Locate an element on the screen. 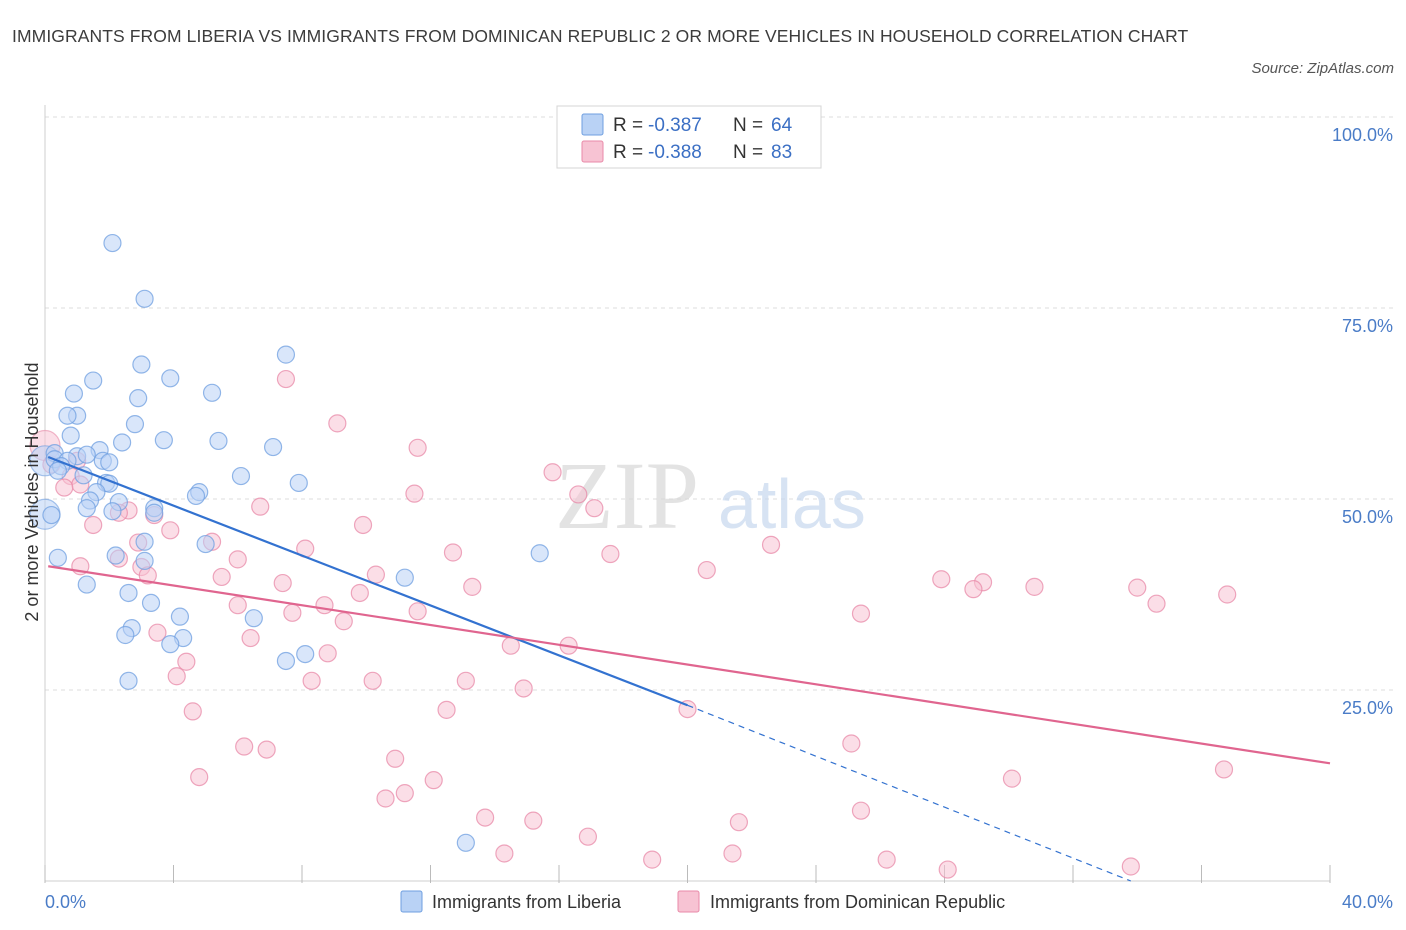  legend-r-label-liberia: R = is located at coordinates (628, 125).